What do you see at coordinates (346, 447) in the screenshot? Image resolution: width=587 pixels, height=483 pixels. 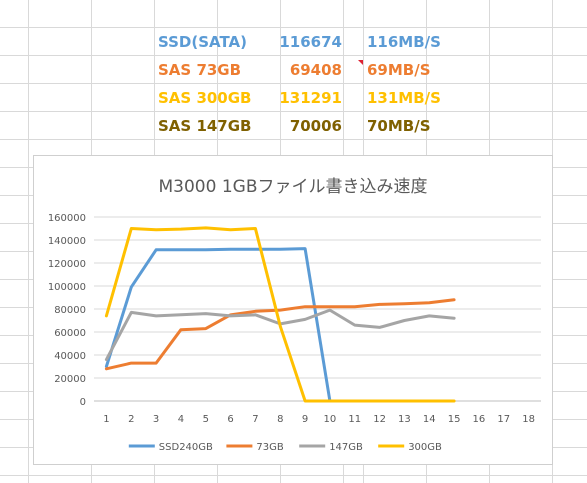 I see `legend-label: 147GB` at bounding box center [346, 447].